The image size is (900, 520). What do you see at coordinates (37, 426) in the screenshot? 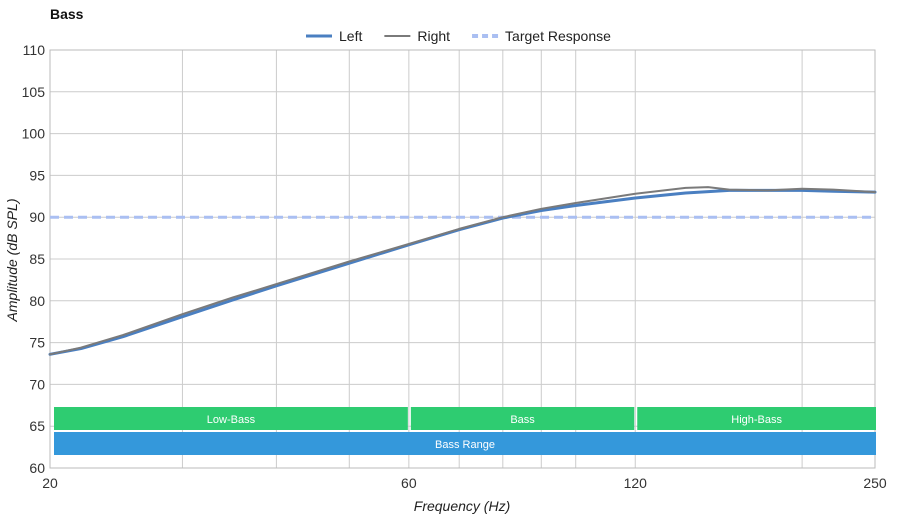
I see `y-tick-label: 65` at bounding box center [37, 426].